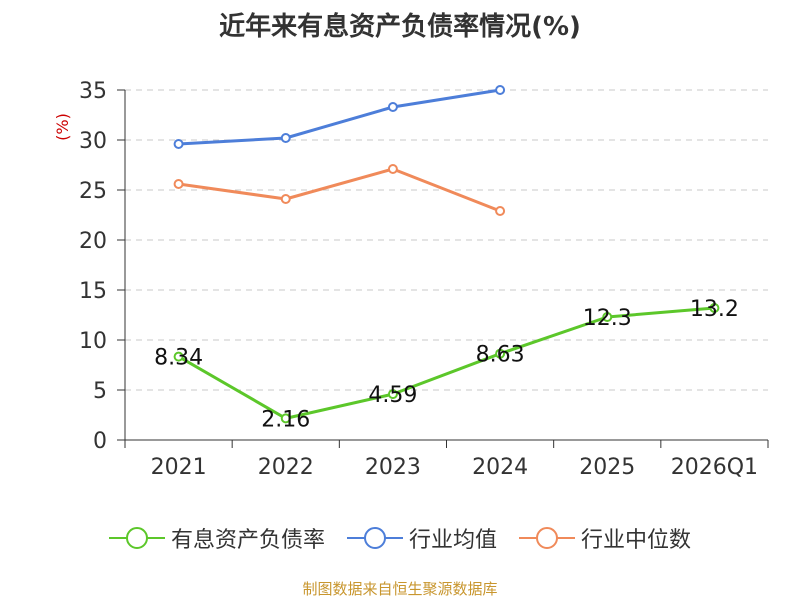  Describe the element at coordinates (286, 467) in the screenshot. I see `x-tick-label: 2022` at that location.